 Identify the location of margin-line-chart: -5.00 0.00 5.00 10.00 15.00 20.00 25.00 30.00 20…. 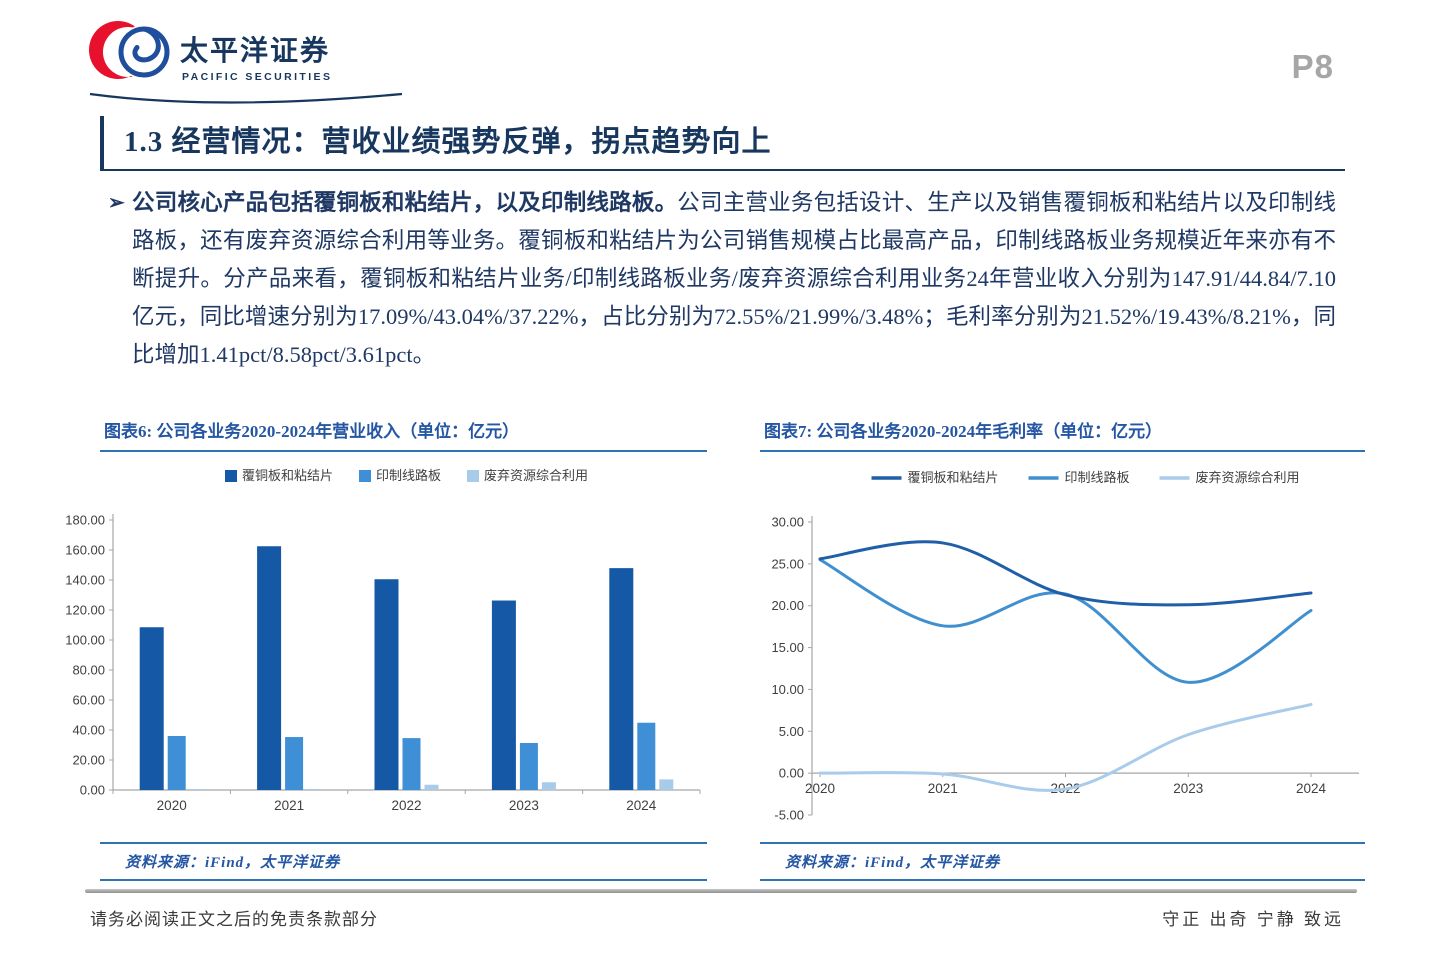
(1065, 646).